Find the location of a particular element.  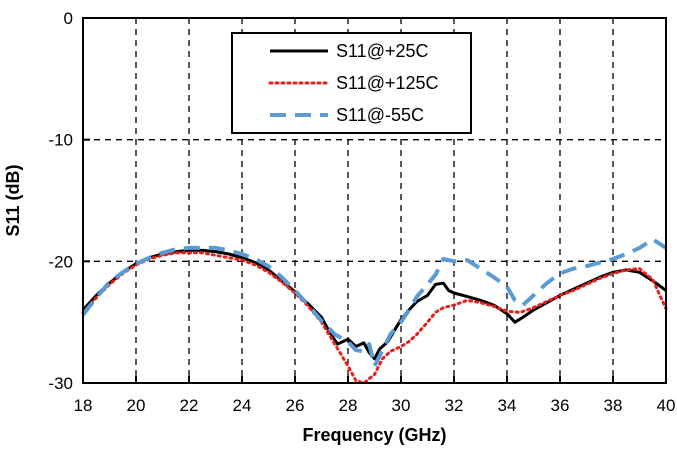

x-tick-label: 28 is located at coordinates (348, 405).